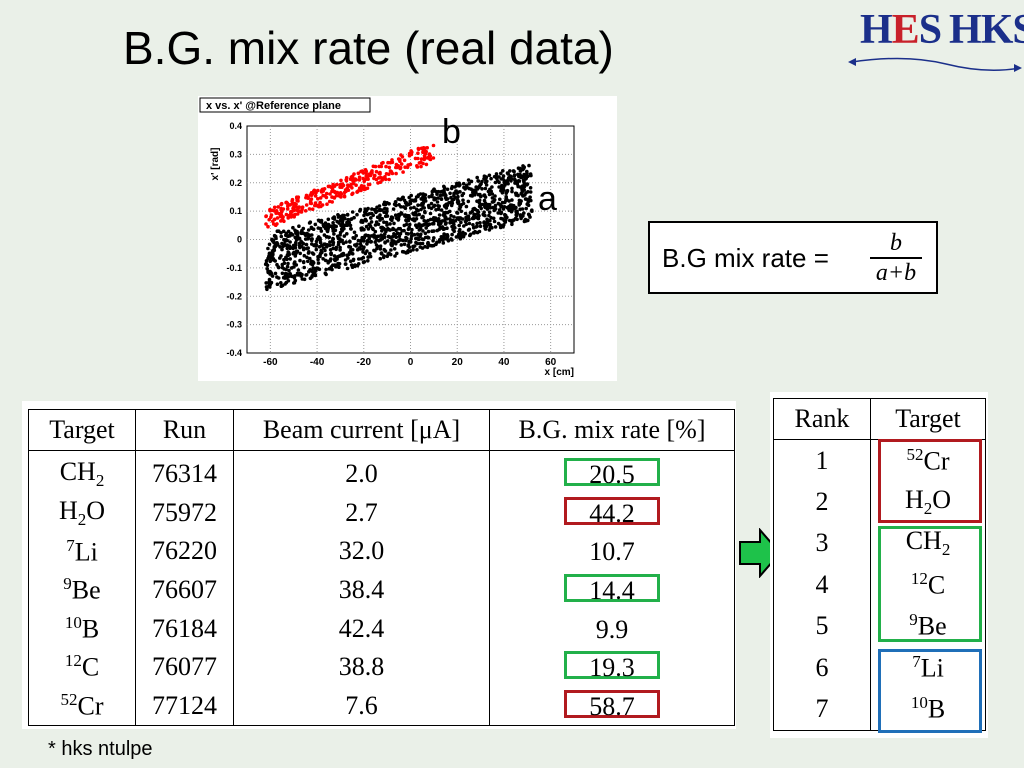 The image size is (1024, 768). Describe the element at coordinates (930, 584) in the screenshot. I see `rank-group-green-box` at that location.